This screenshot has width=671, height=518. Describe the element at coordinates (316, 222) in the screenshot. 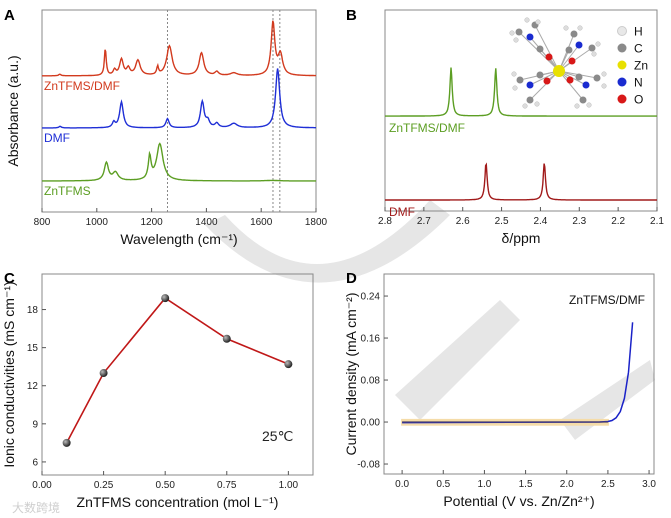

I see `x-tick-label: 1800` at that location.